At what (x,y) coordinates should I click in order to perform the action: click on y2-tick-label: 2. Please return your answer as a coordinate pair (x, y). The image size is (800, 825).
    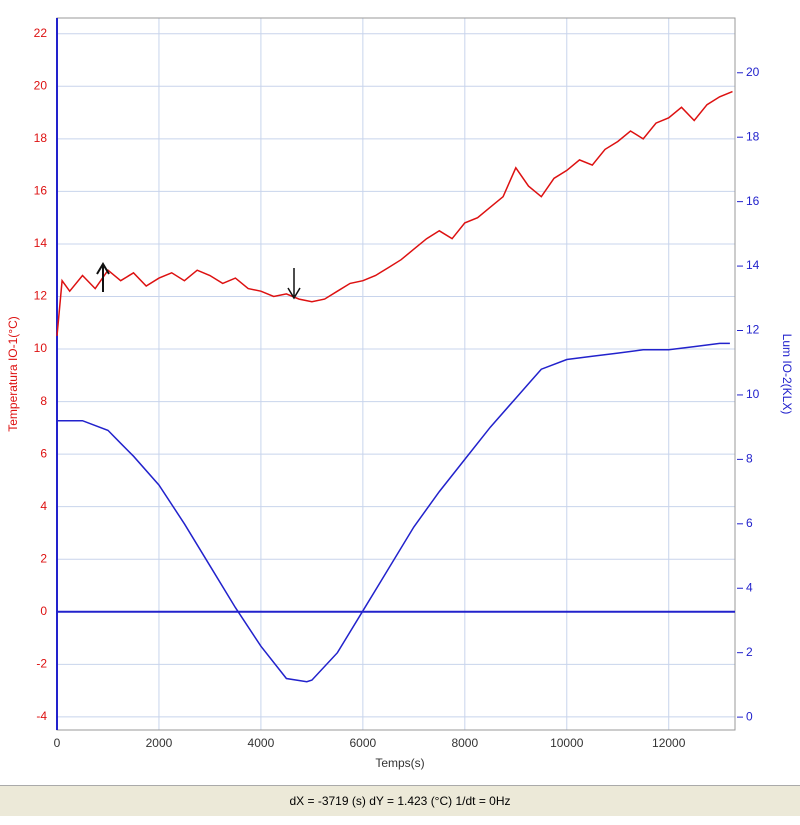
    Looking at the image, I should click on (749, 652).